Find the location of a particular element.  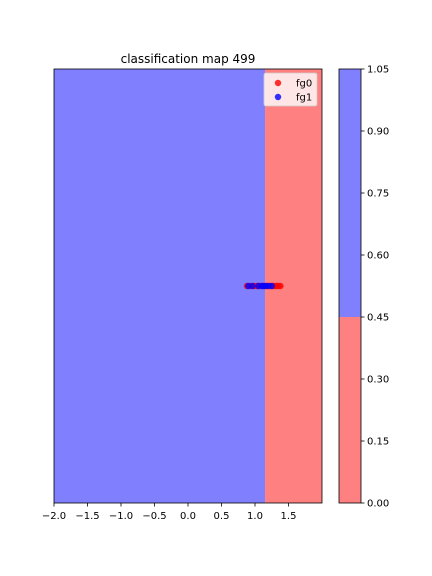

legend-marker-fg0 is located at coordinates (278, 83).